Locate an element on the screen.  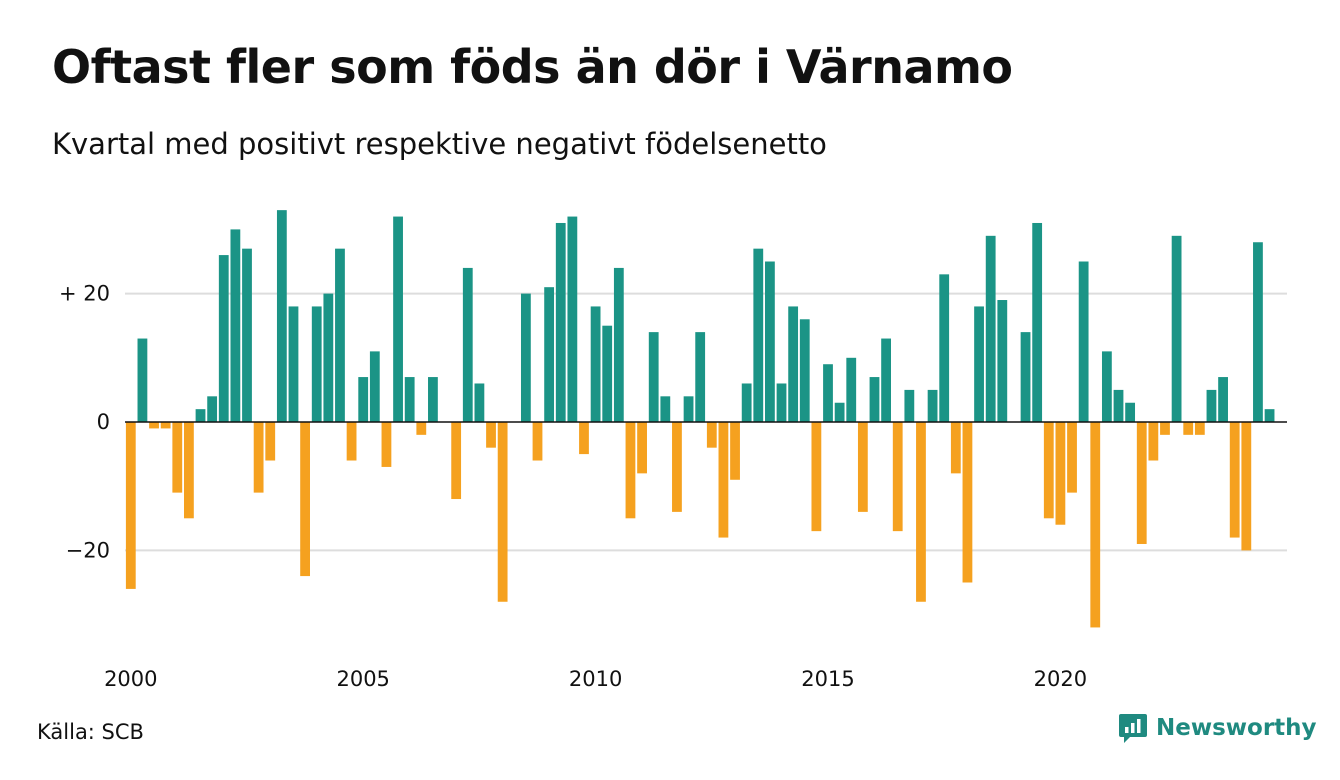
y-tick-label: 0 is located at coordinates (103, 422).